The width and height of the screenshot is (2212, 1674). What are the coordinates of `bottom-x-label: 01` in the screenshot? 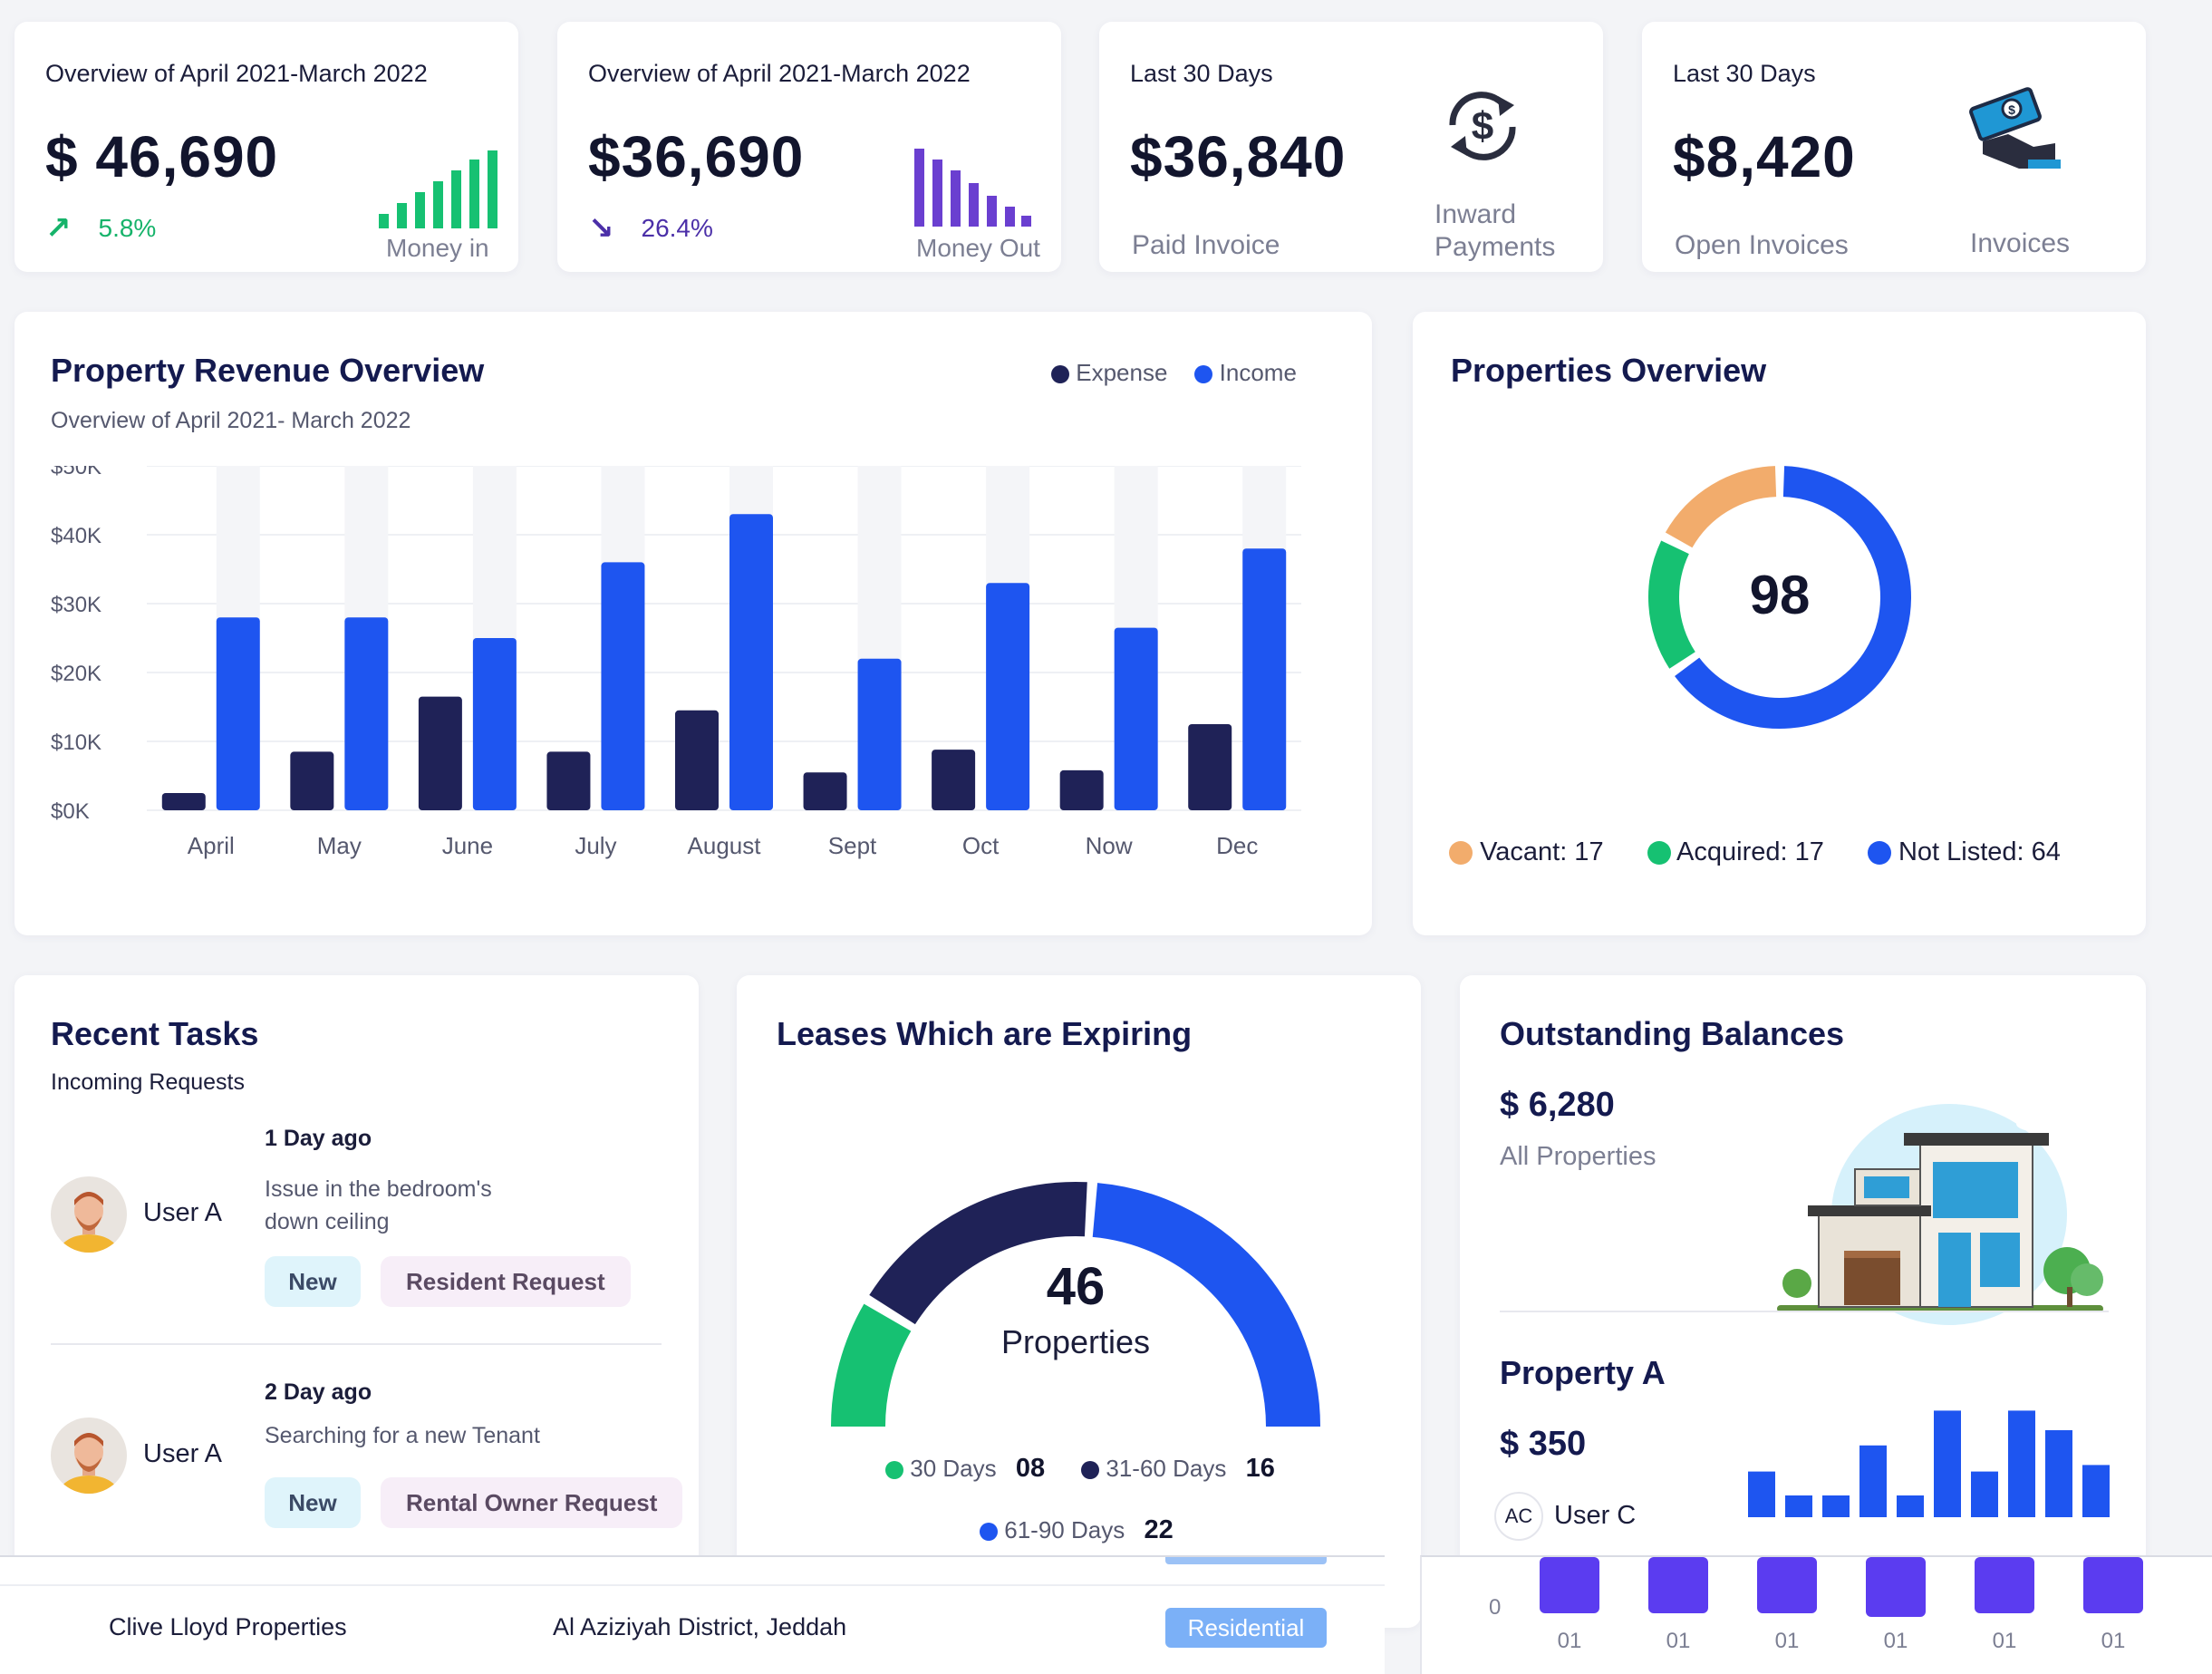 It's located at (1896, 1641).